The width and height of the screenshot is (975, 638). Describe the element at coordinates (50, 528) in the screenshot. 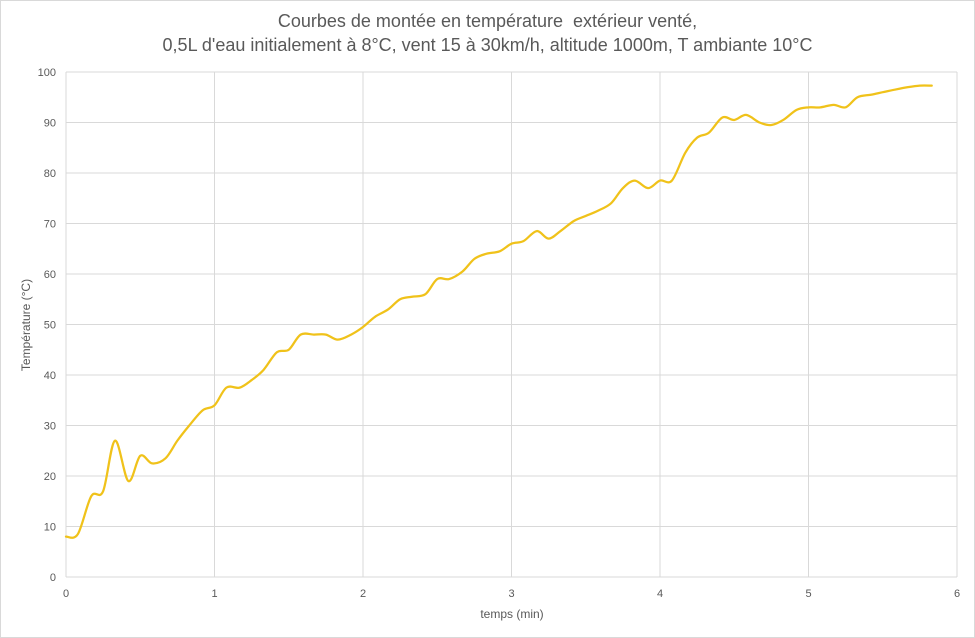

I see `y-tick-label: 10` at that location.